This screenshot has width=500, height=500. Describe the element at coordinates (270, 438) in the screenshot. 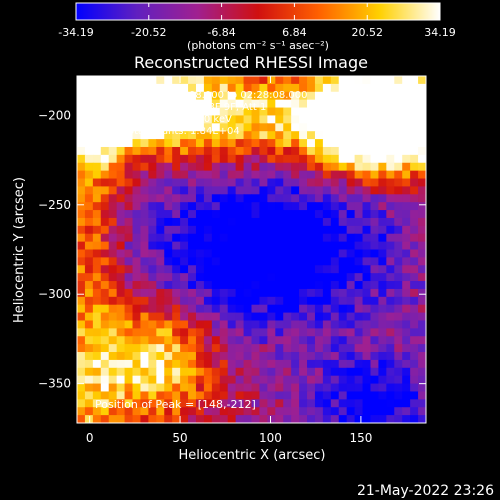

I see `x-tick-label: 100` at that location.